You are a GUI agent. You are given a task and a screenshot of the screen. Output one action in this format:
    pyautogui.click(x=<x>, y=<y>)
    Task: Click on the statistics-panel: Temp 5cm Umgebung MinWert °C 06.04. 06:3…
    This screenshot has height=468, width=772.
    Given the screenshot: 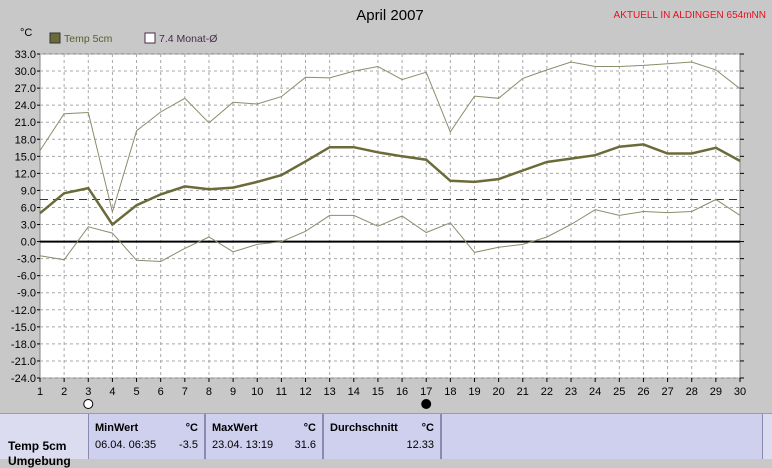 What is the action you would take?
    pyautogui.click(x=386, y=440)
    